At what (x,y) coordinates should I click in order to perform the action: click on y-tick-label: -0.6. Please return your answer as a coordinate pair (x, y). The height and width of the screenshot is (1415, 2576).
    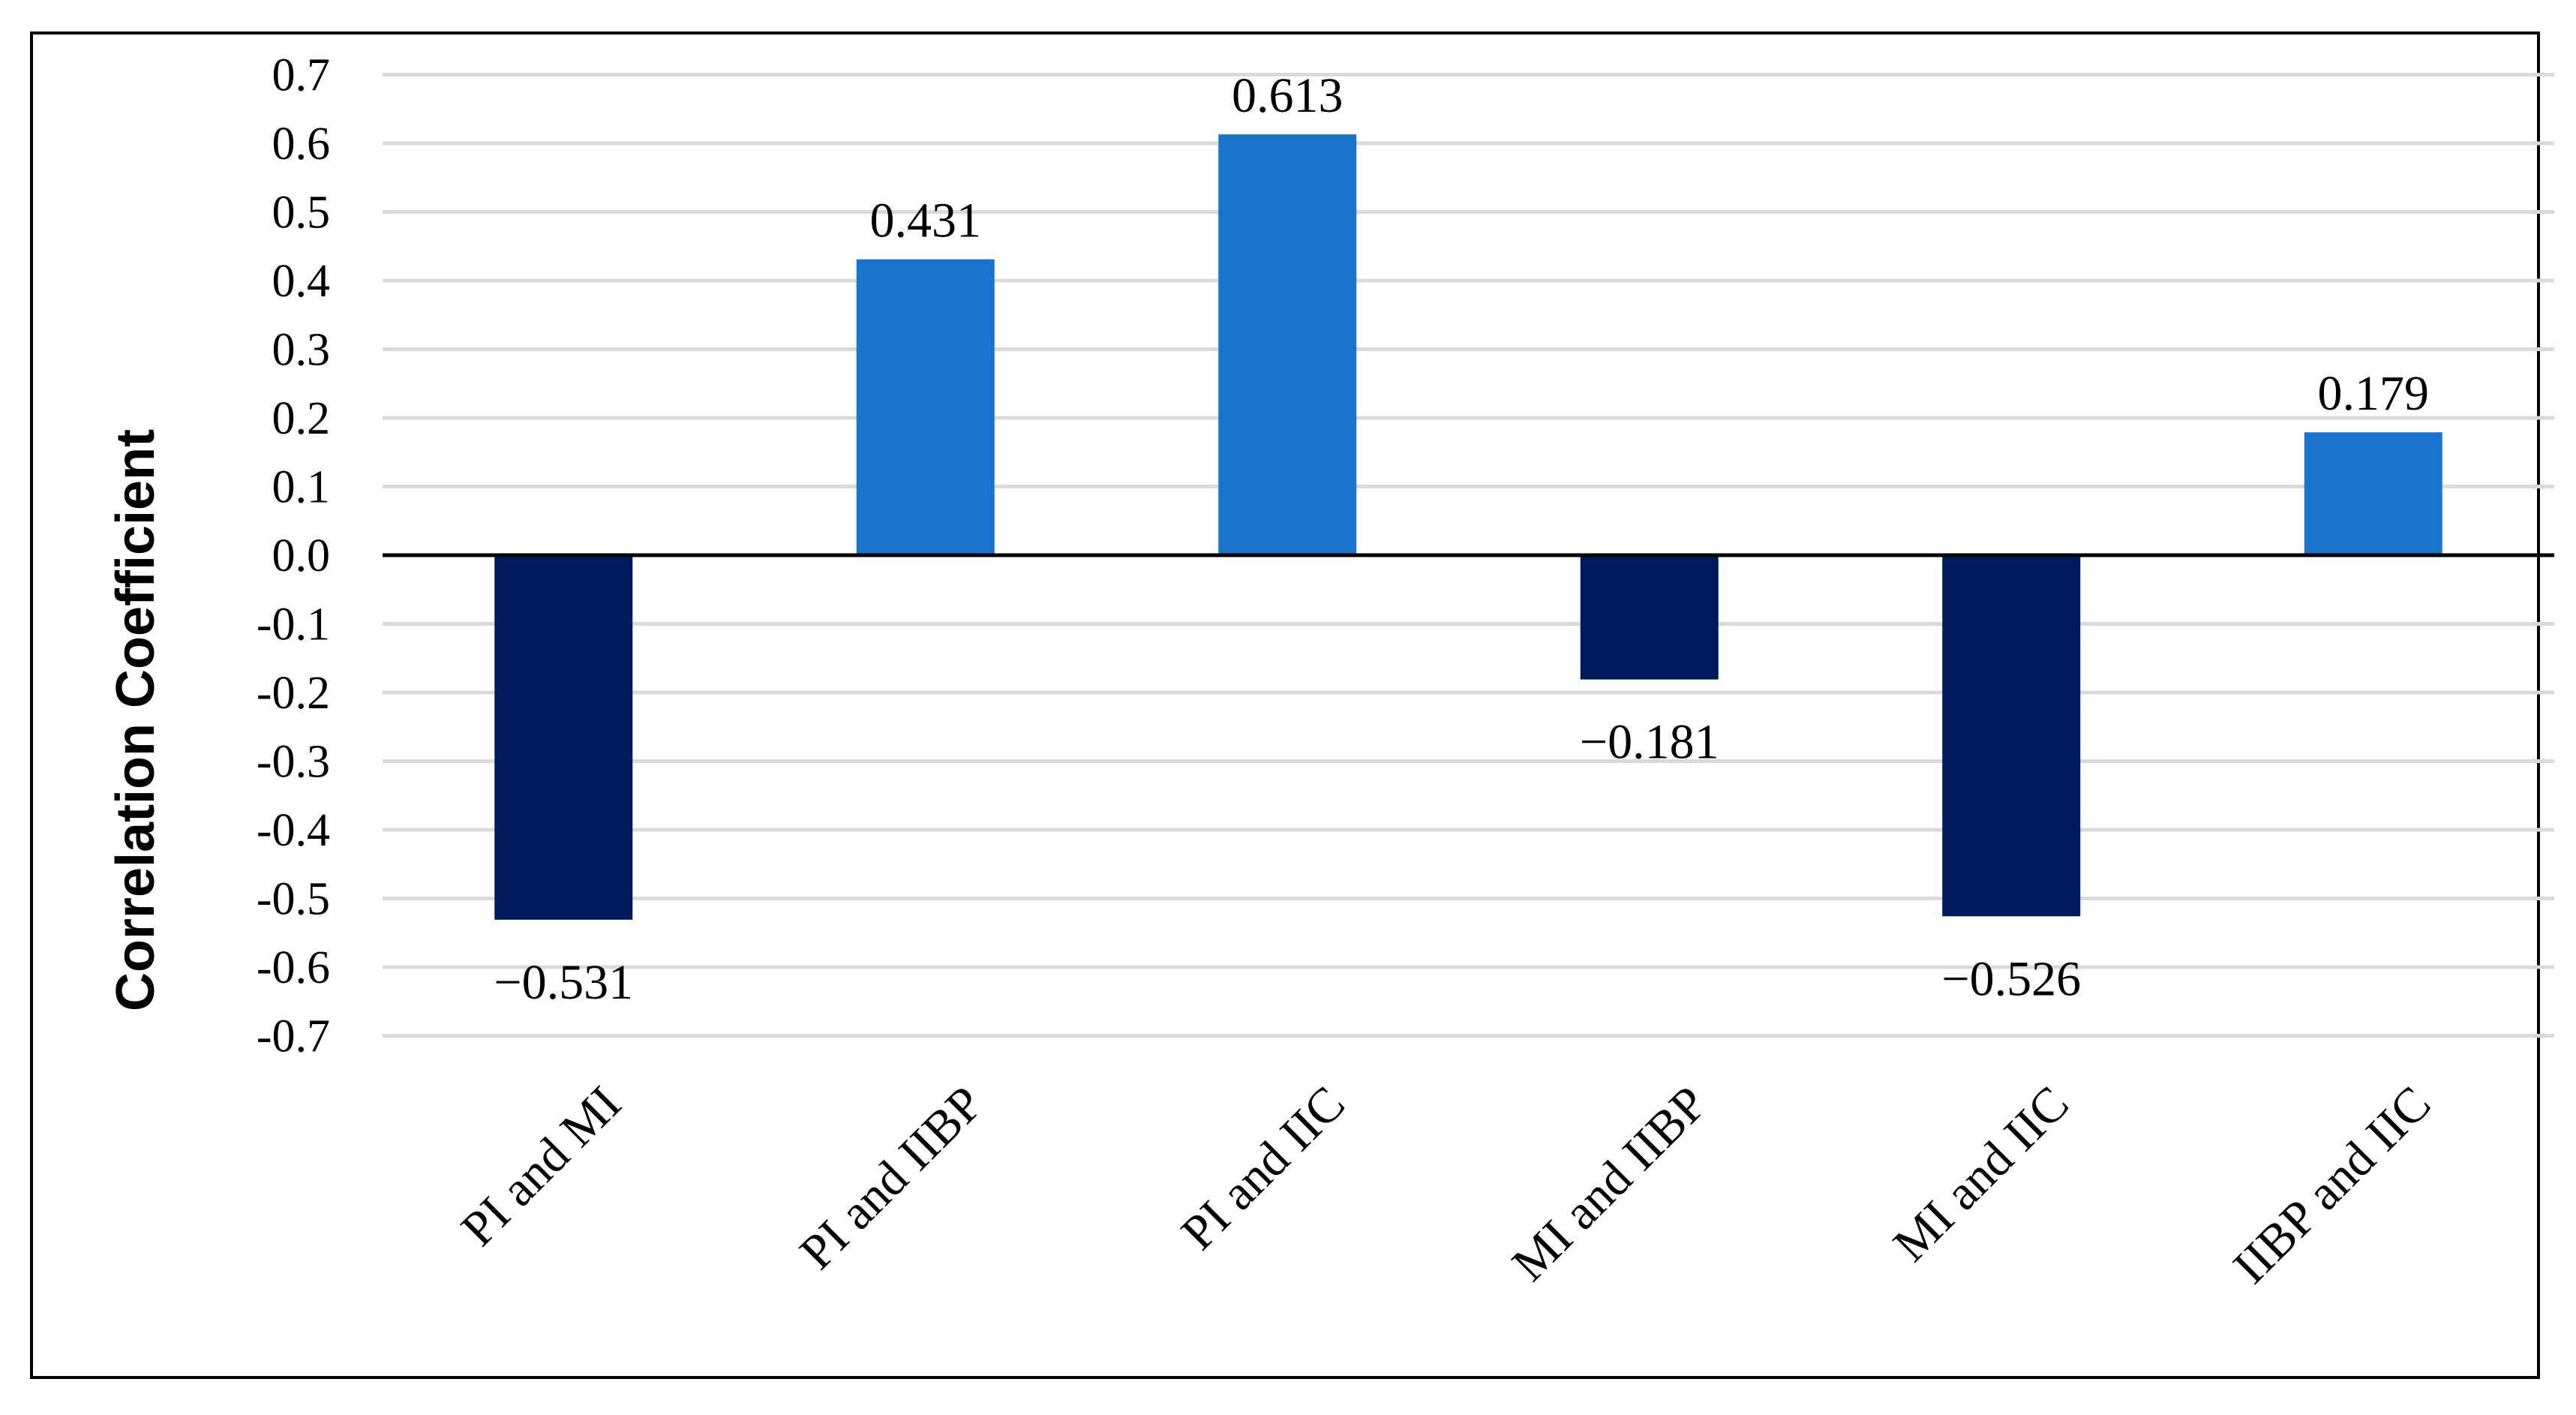
    Looking at the image, I should click on (293, 968).